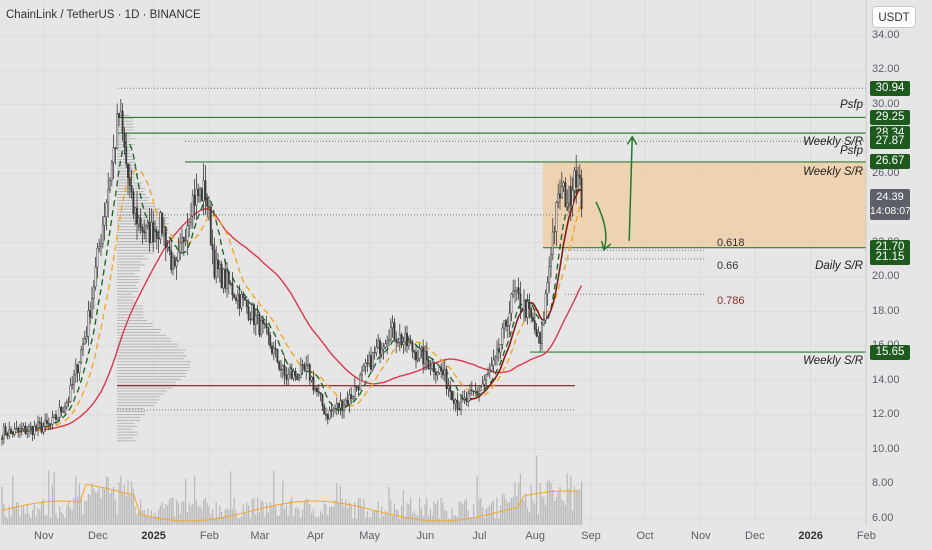  Describe the element at coordinates (886, 414) in the screenshot. I see `price-axis-tick: 12.00` at that location.